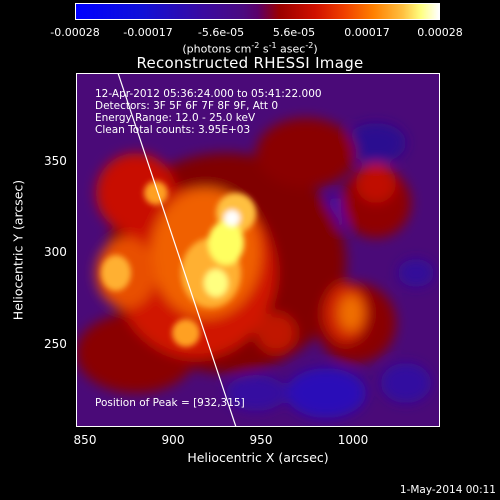 This screenshot has height=500, width=500. What do you see at coordinates (85, 440) in the screenshot?
I see `x-tick: 850` at bounding box center [85, 440].